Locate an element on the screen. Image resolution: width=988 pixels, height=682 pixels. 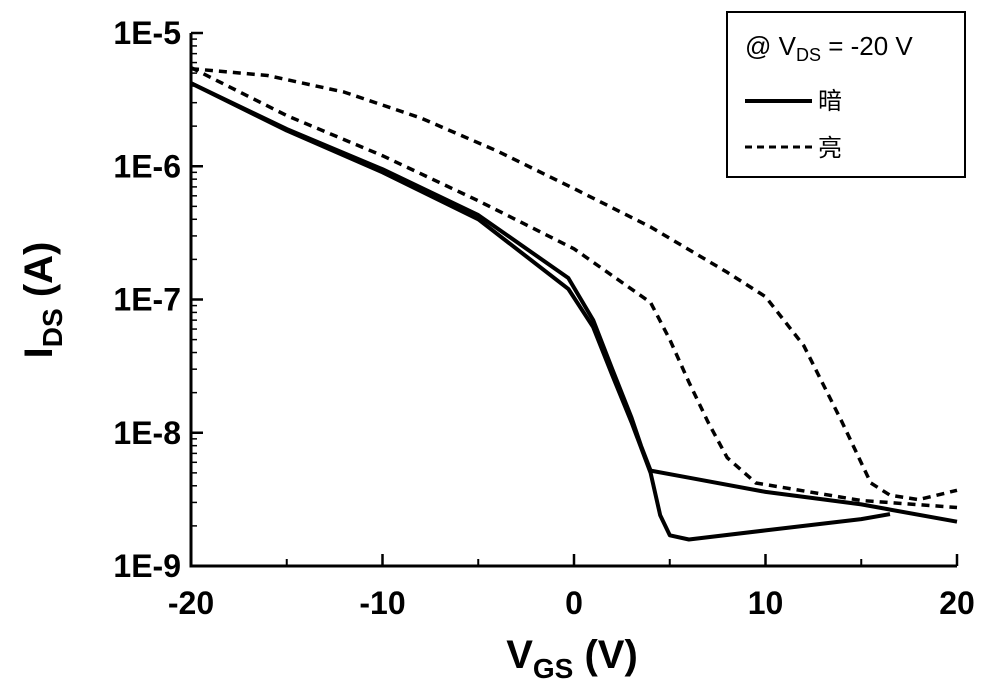
x-tick-label: -20 is located at coordinates (191, 603).